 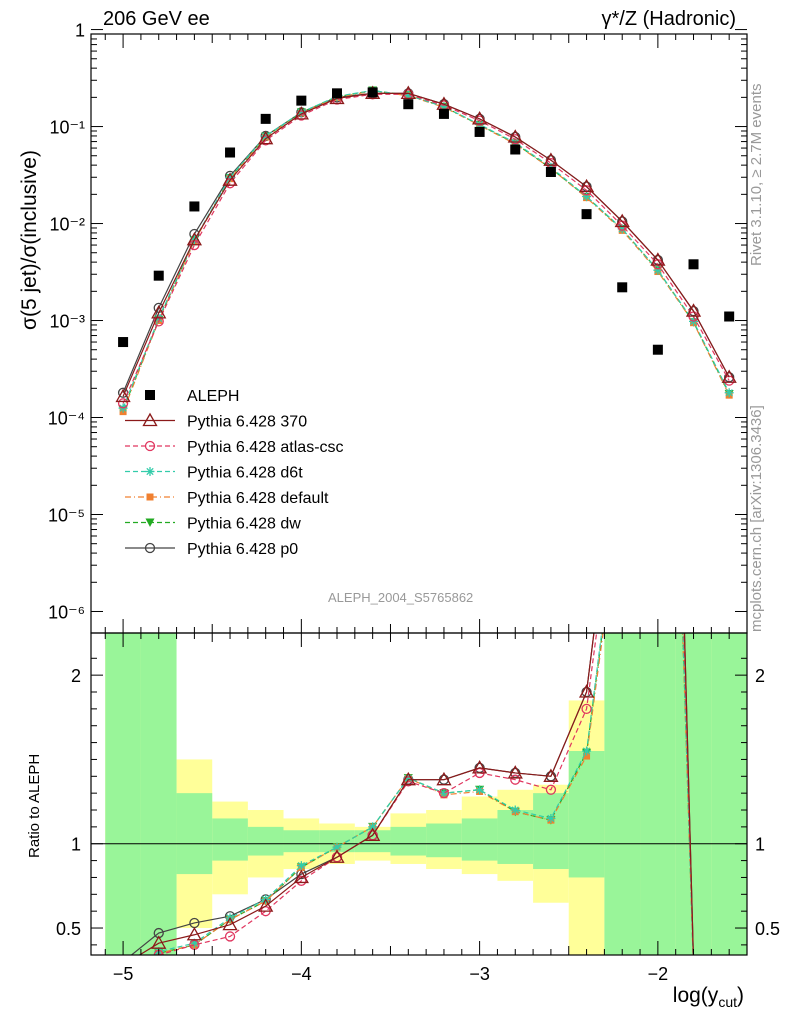 What do you see at coordinates (67, 225) in the screenshot?
I see `main-y-tick-label: 10⁻²` at bounding box center [67, 225].